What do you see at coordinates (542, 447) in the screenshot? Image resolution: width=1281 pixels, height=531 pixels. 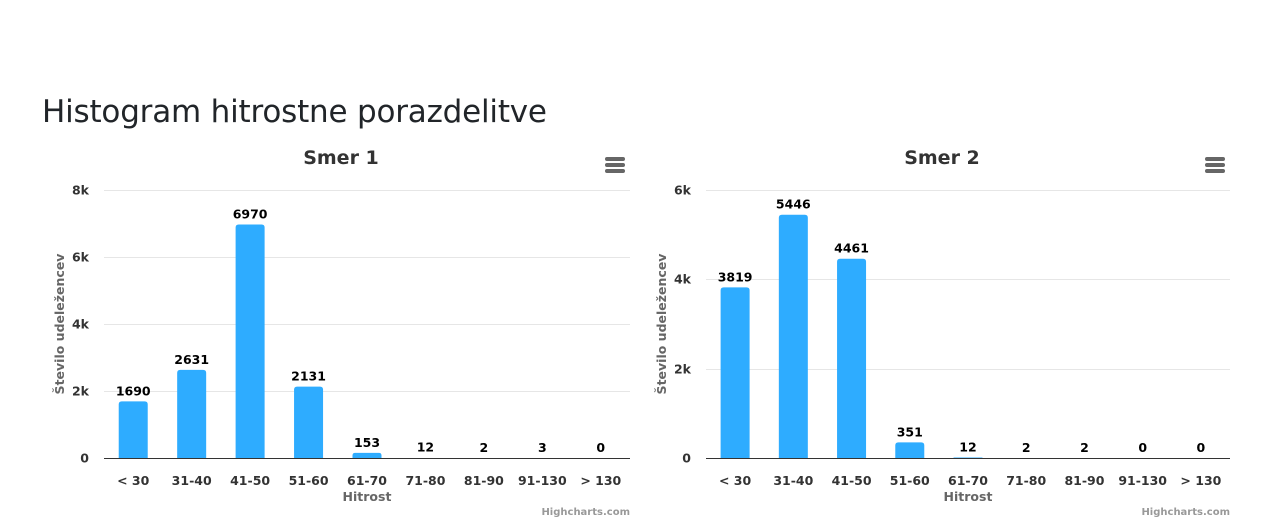 I see `data-label: 3` at bounding box center [542, 447].